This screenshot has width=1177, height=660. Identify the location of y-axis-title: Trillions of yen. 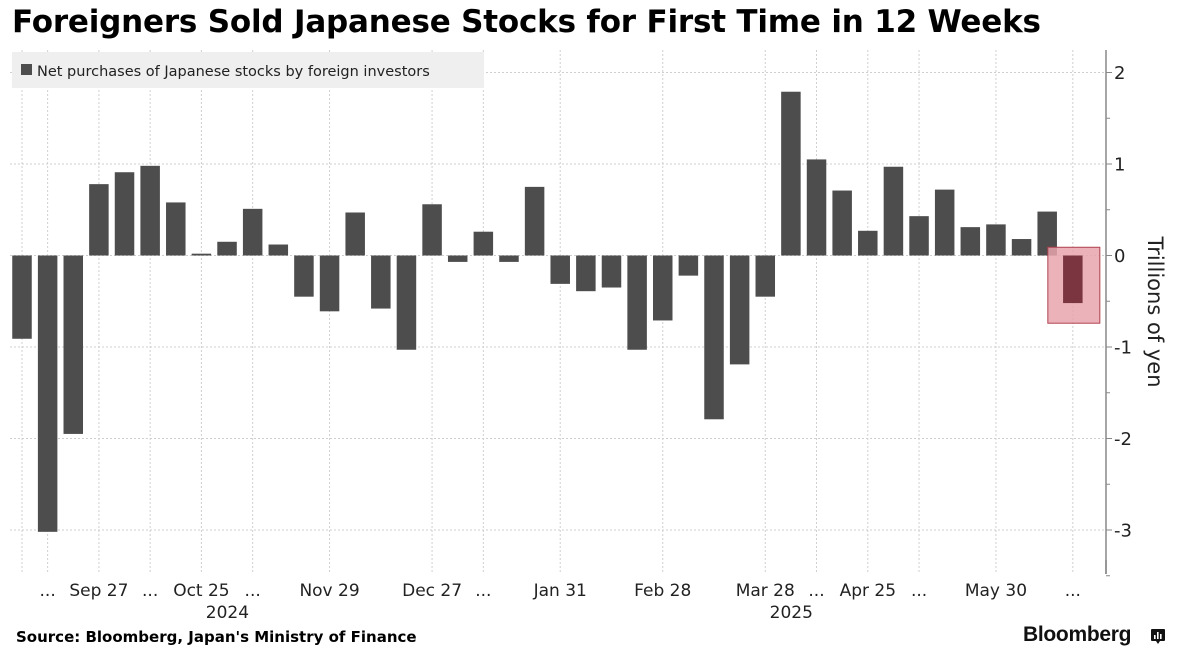
(1155, 311).